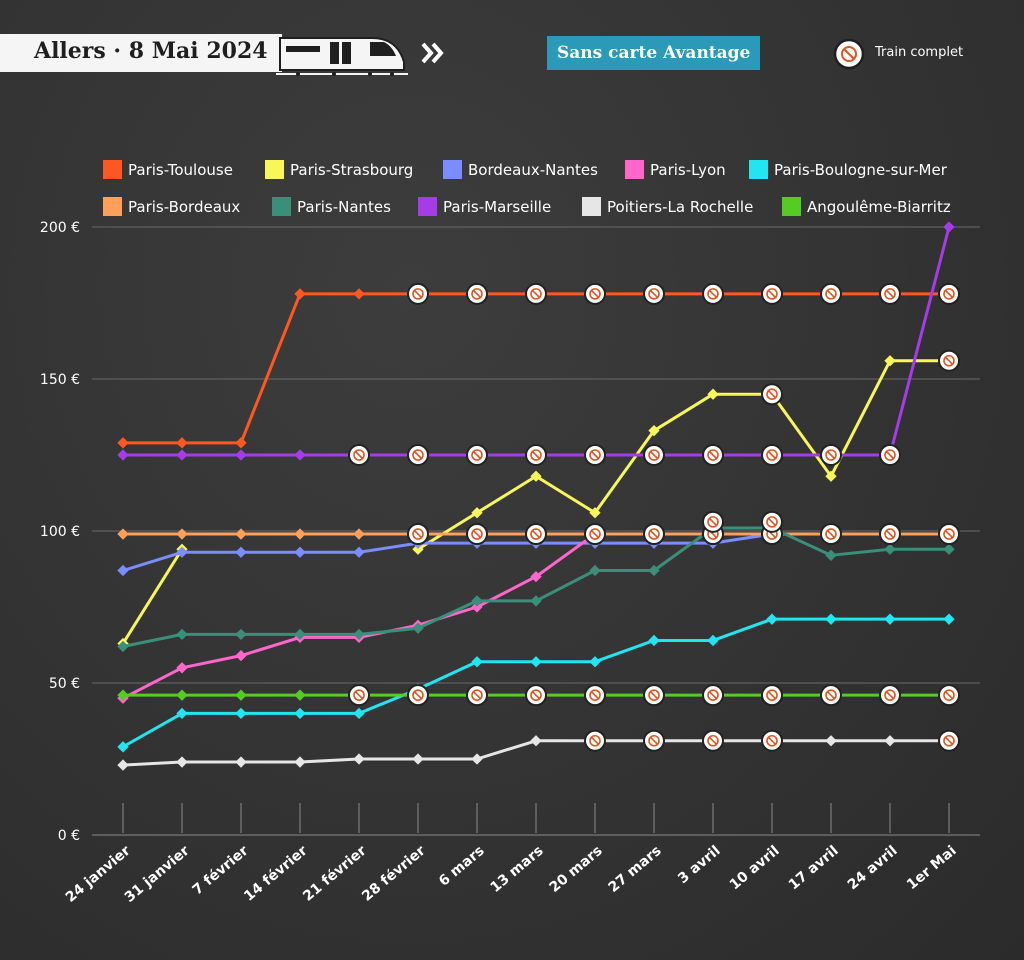 This screenshot has height=960, width=1024. Describe the element at coordinates (393, 874) in the screenshot. I see `x-tick-label: 28 février` at that location.